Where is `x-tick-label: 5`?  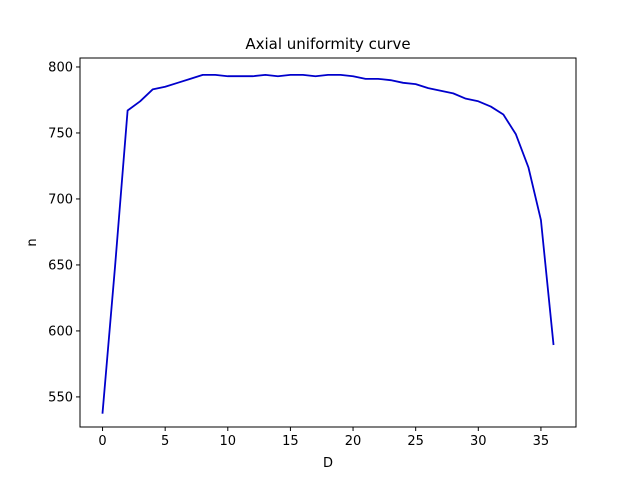 x-tick-label: 5 is located at coordinates (165, 441).